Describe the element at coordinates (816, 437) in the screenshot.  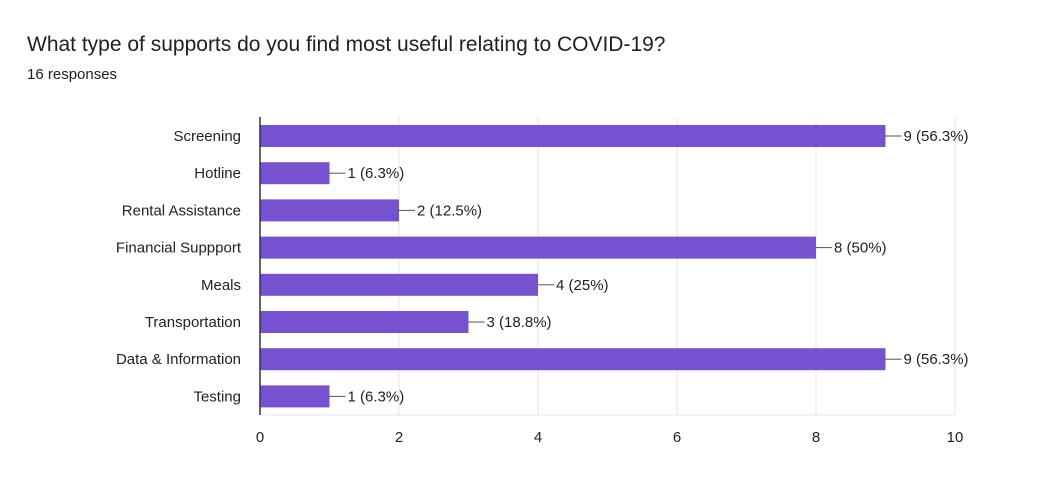
I see `x-tick-label: 8` at that location.